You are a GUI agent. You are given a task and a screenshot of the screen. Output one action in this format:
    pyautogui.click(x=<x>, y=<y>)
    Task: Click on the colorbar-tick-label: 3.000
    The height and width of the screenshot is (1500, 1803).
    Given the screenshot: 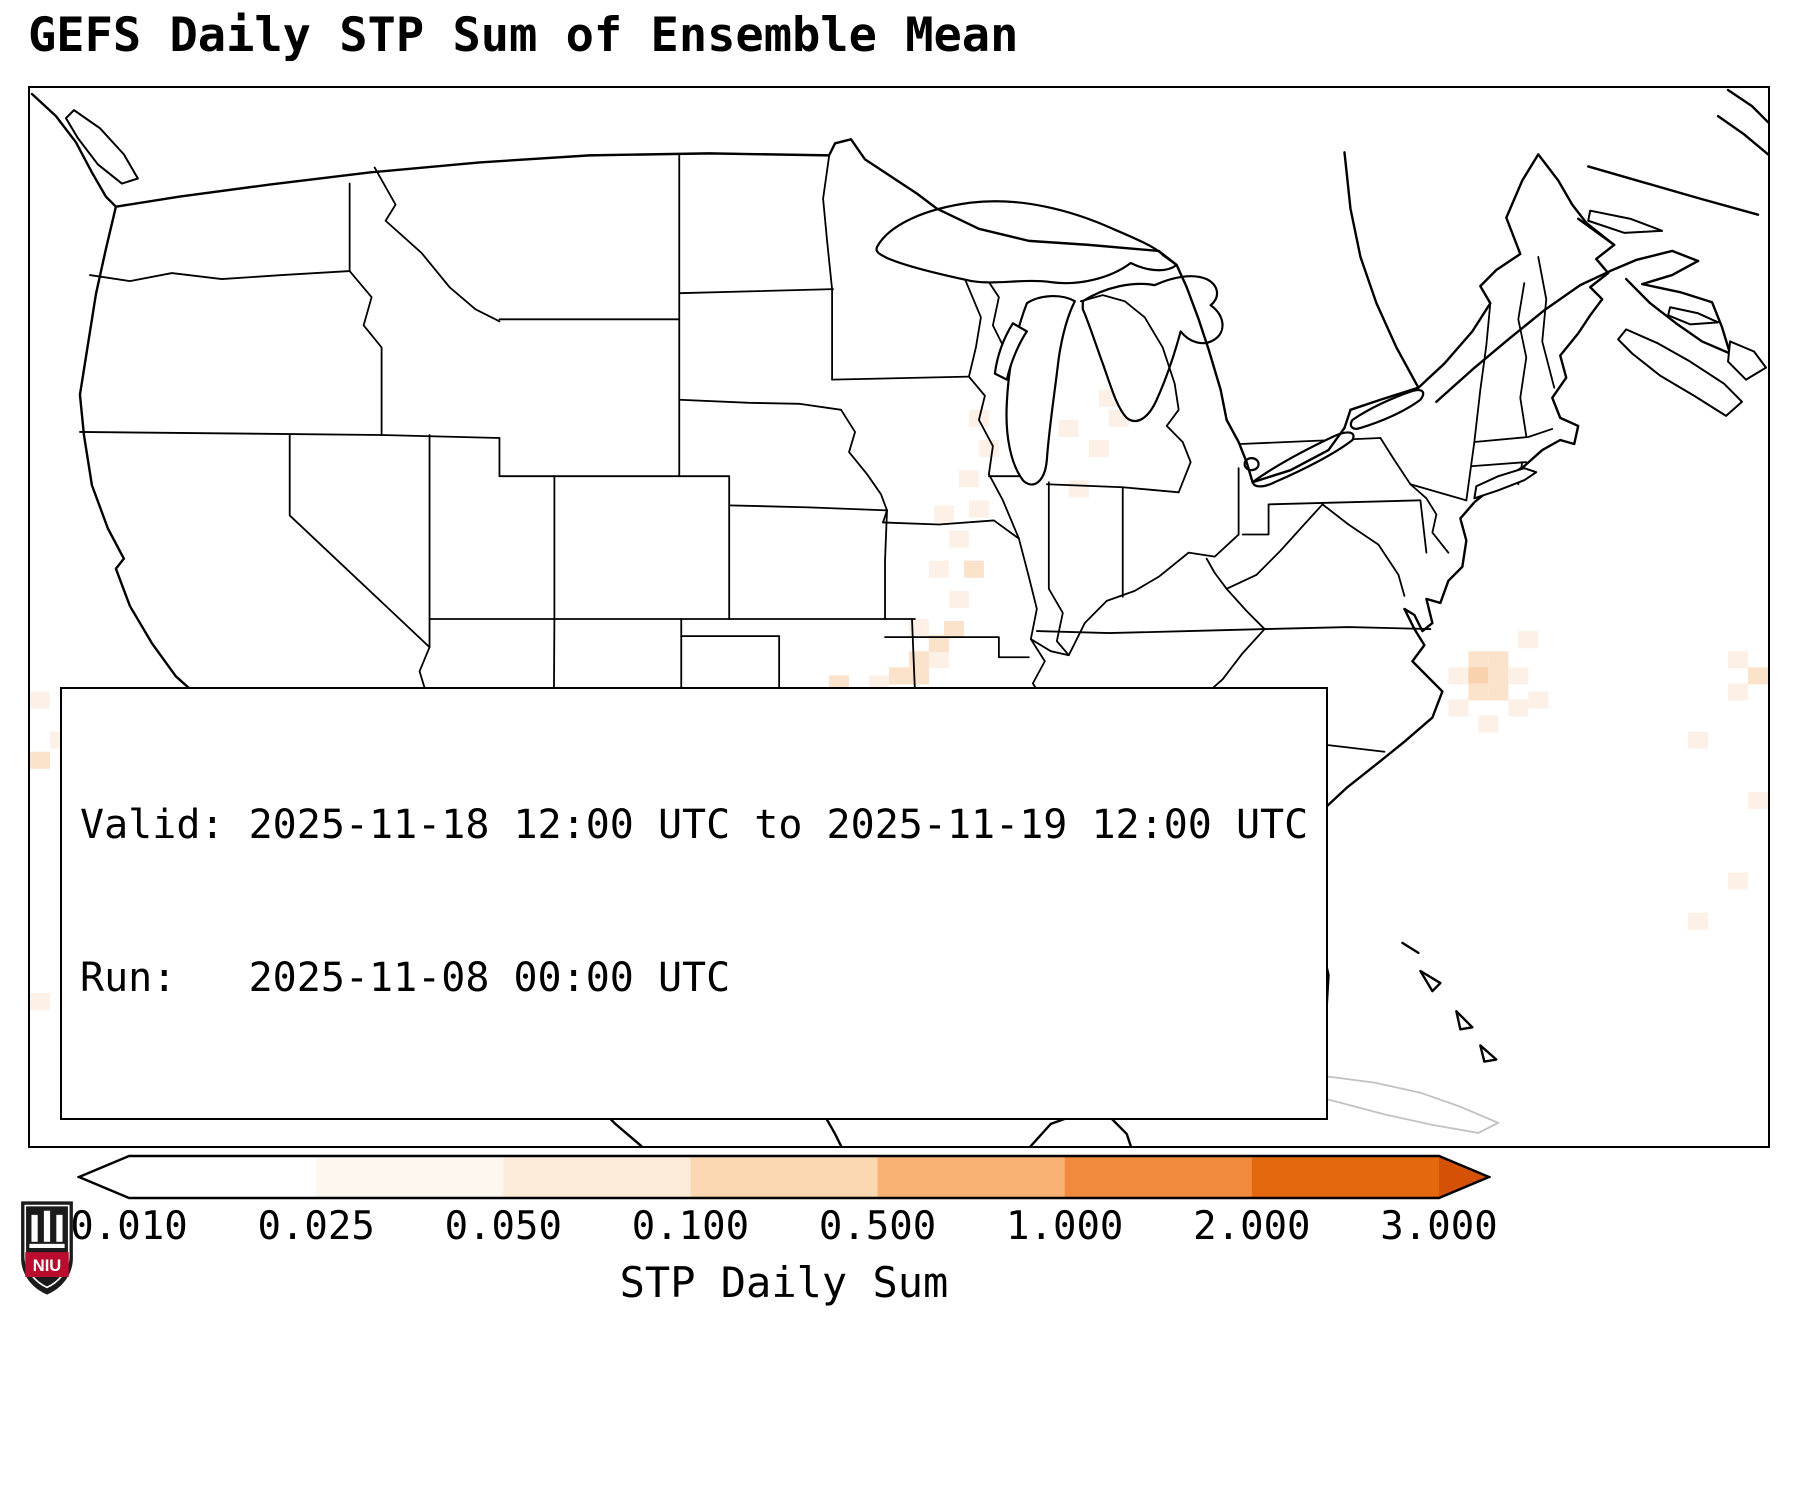 What is the action you would take?
    pyautogui.click(x=1439, y=1226)
    